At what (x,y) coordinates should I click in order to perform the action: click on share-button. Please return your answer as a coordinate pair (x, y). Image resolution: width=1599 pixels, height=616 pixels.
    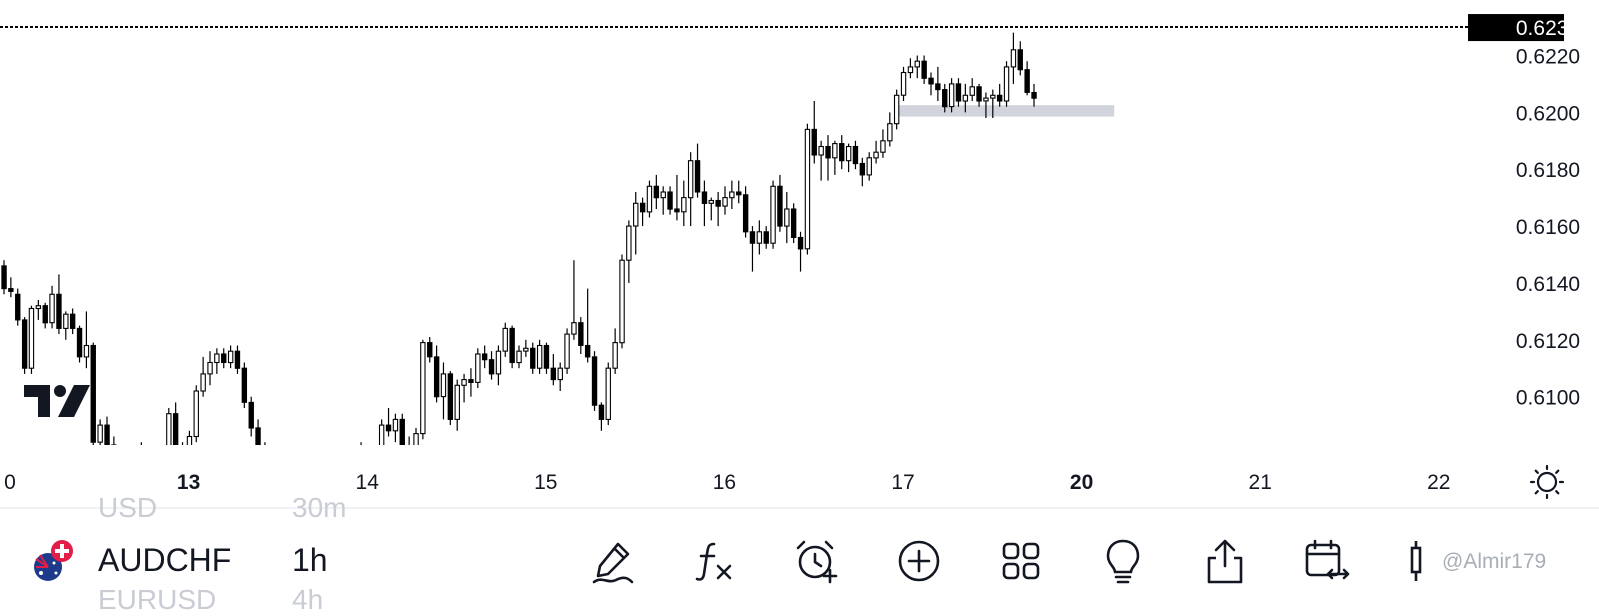
    Looking at the image, I should click on (1225, 561).